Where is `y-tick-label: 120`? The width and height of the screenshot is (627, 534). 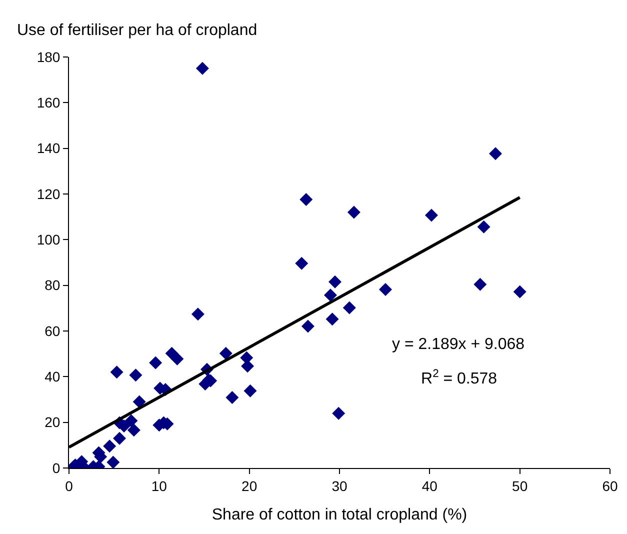
y-tick-label: 120 is located at coordinates (48, 194).